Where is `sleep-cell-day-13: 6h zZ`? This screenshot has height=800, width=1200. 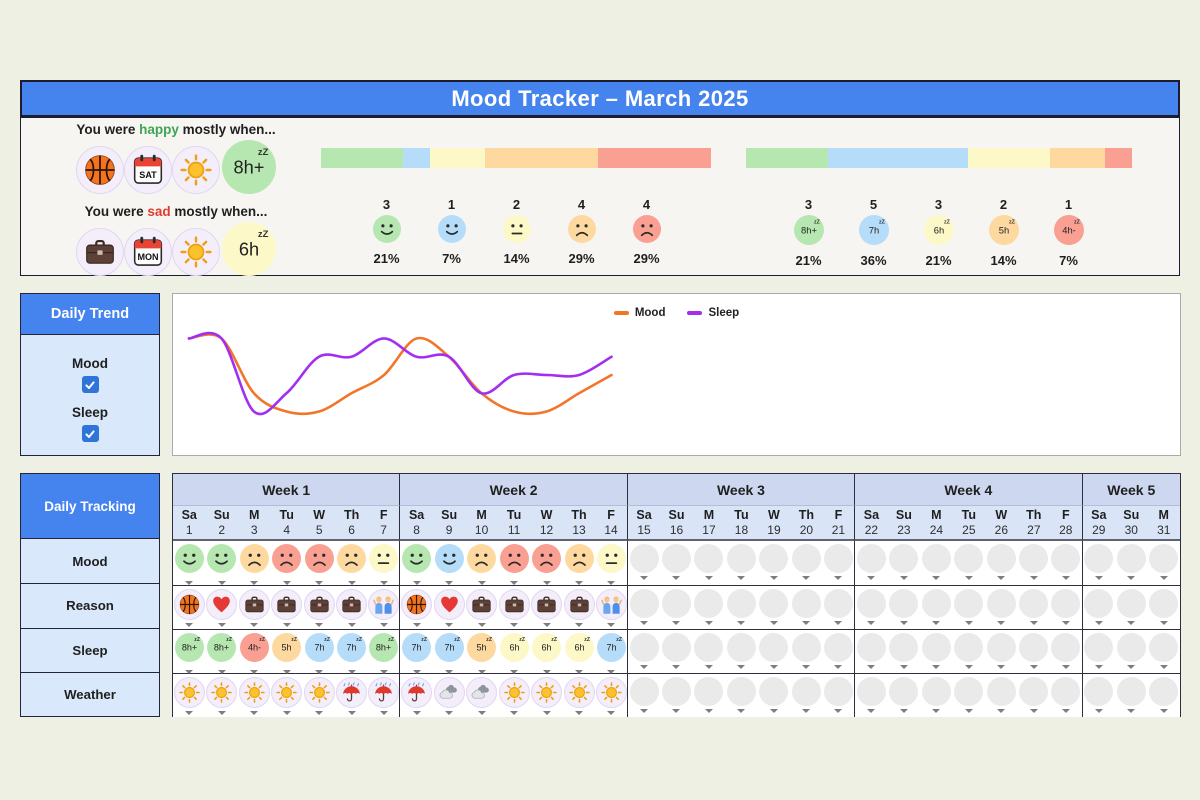
sleep-cell-day-13: 6h zZ is located at coordinates (579, 652).